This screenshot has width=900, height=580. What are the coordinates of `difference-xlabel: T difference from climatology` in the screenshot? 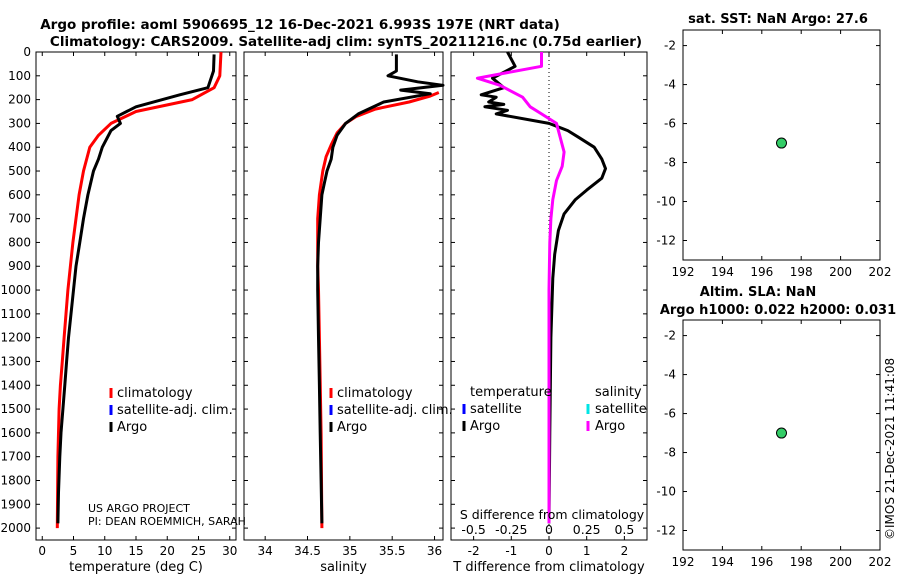 It's located at (548, 567).